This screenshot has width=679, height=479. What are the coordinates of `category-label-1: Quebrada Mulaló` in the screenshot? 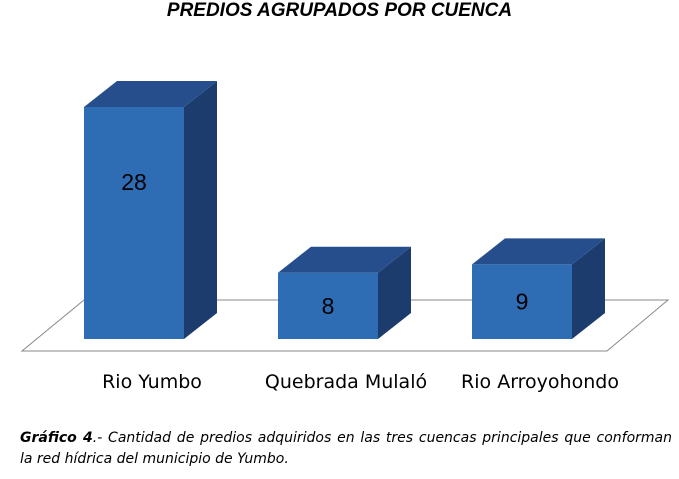 It's located at (346, 382).